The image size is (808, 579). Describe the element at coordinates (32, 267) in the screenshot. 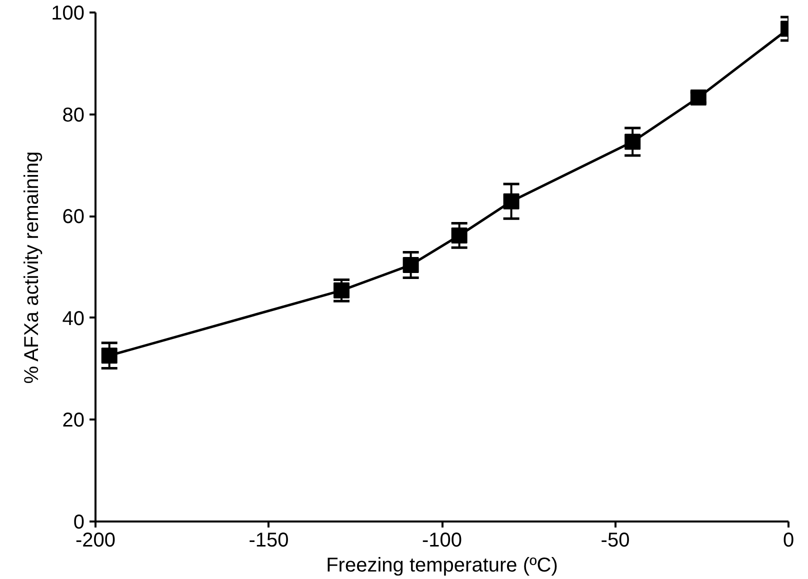

I see `y-axis-title: % AFXa activity remaining` at that location.